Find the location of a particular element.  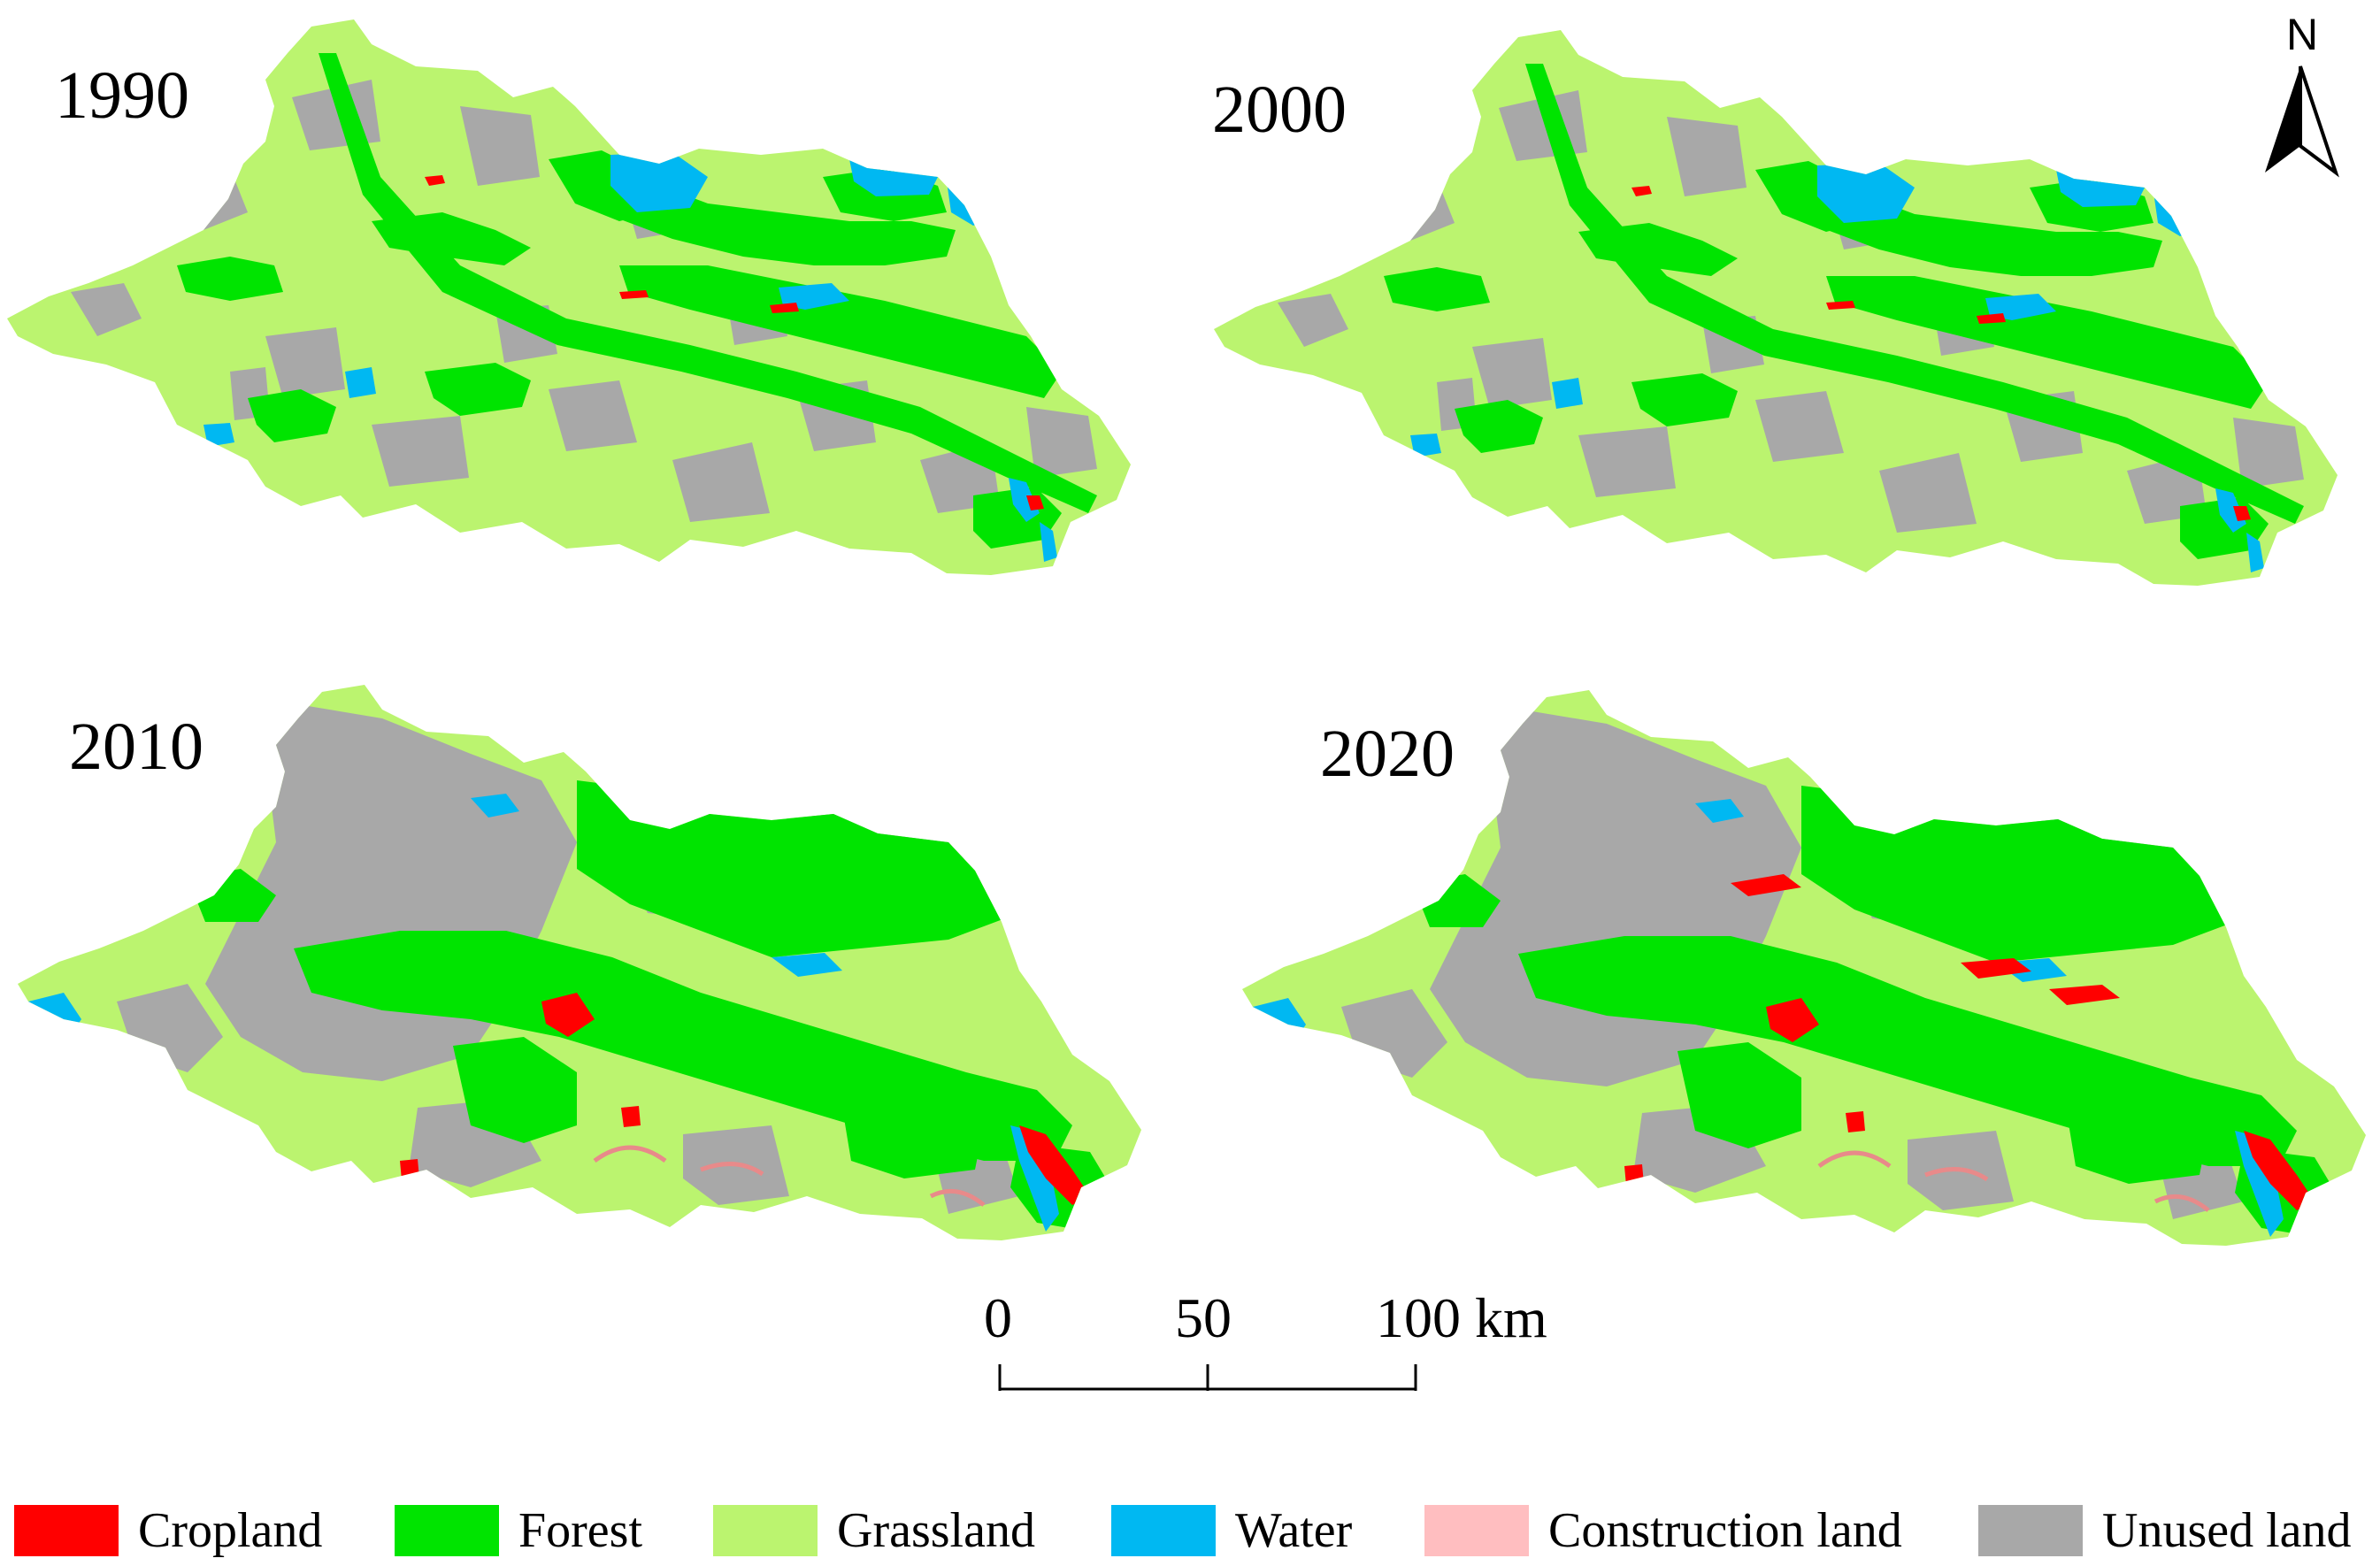

map-year-label-1990: 1990 is located at coordinates (122, 95).